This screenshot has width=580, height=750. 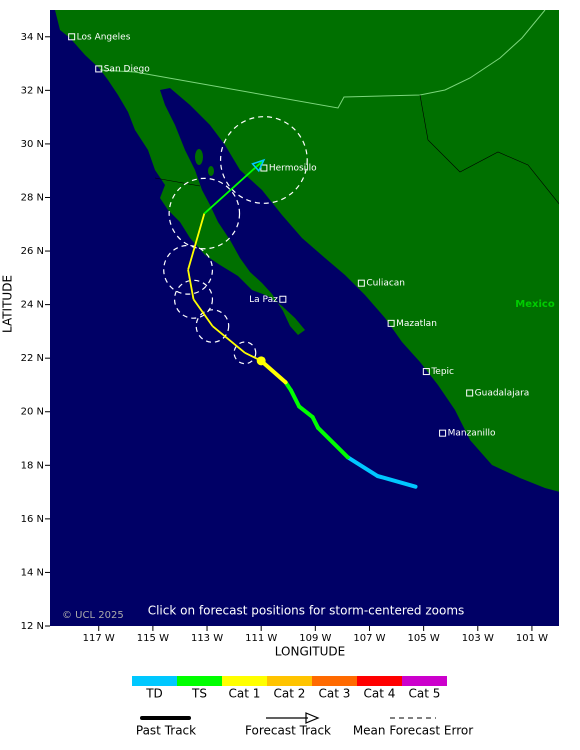 What do you see at coordinates (127, 69) in the screenshot?
I see `city-label: San Diego` at bounding box center [127, 69].